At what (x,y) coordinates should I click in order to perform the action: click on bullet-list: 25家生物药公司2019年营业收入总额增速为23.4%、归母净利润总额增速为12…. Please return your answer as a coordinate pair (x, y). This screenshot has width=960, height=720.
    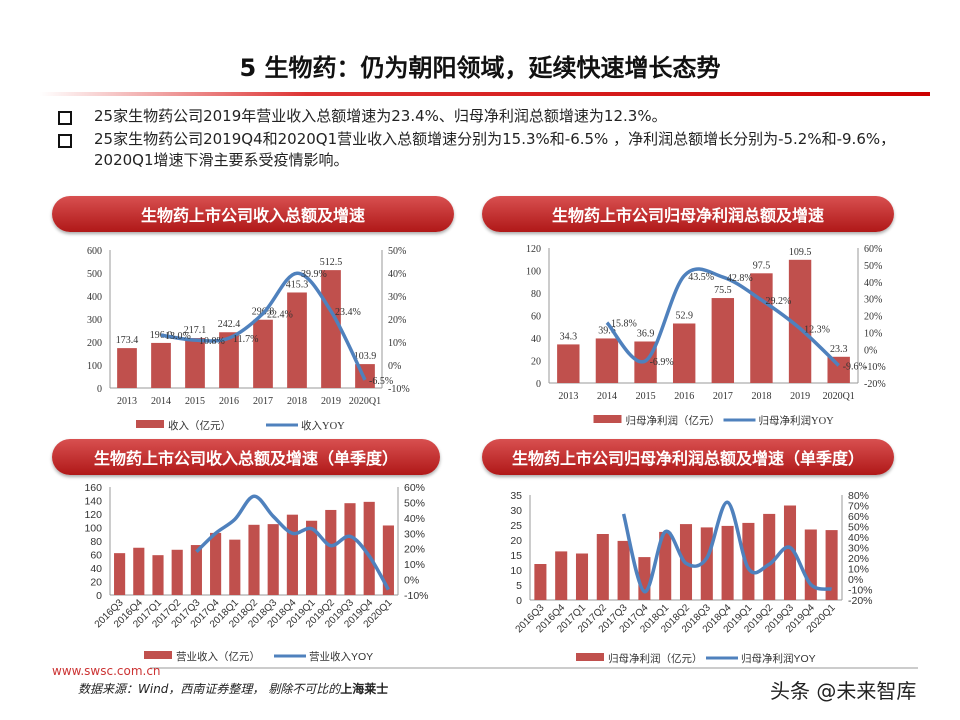
    Looking at the image, I should click on (488, 139).